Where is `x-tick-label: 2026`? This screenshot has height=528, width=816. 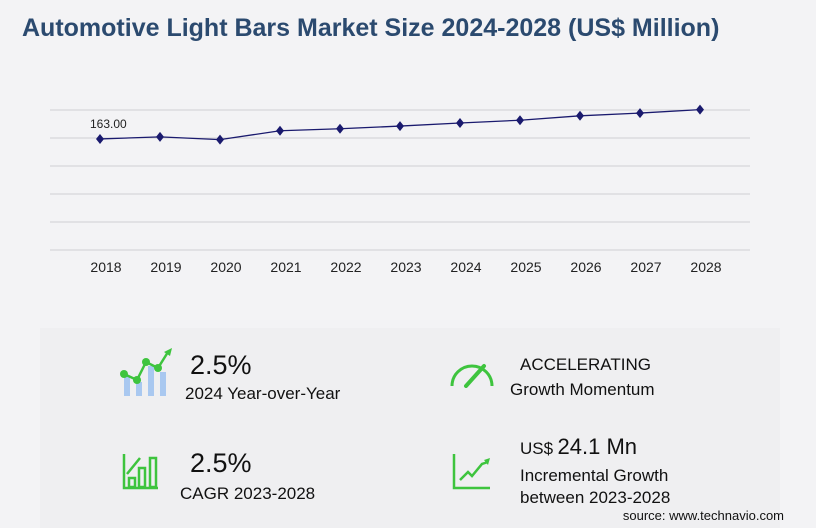 x-tick-label: 2026 is located at coordinates (585, 267).